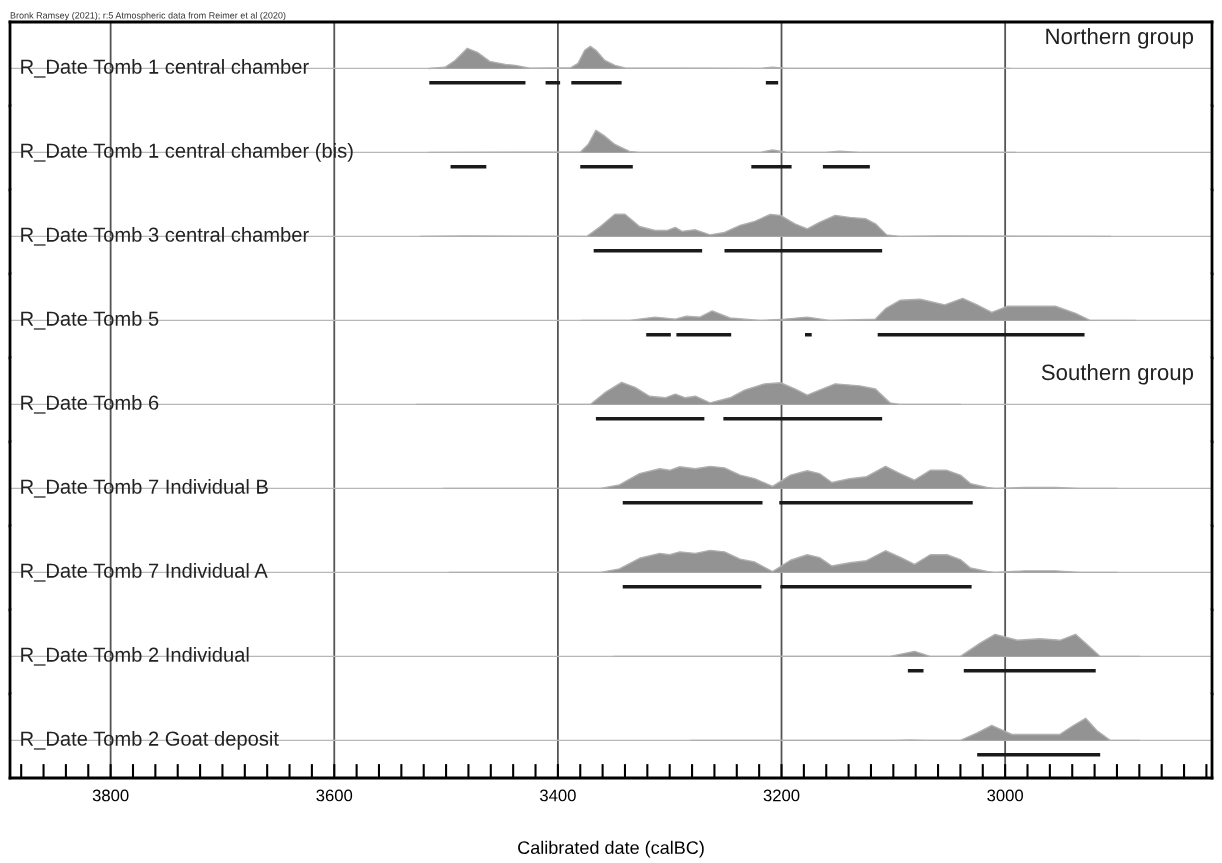  I want to click on text: R_Date Tomb 2 Goat deposit, so click(150, 740).